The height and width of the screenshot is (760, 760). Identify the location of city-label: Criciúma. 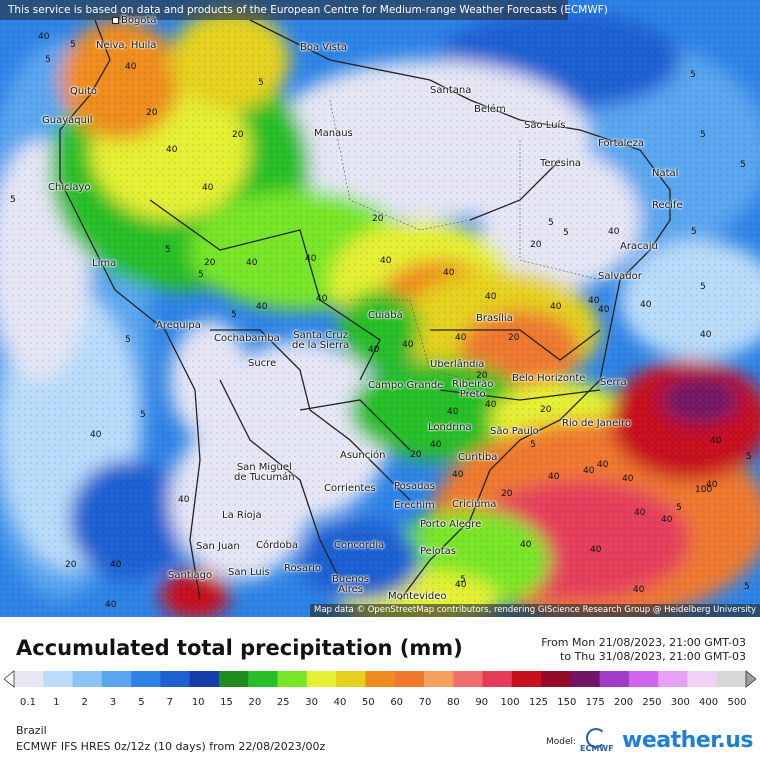
(474, 504).